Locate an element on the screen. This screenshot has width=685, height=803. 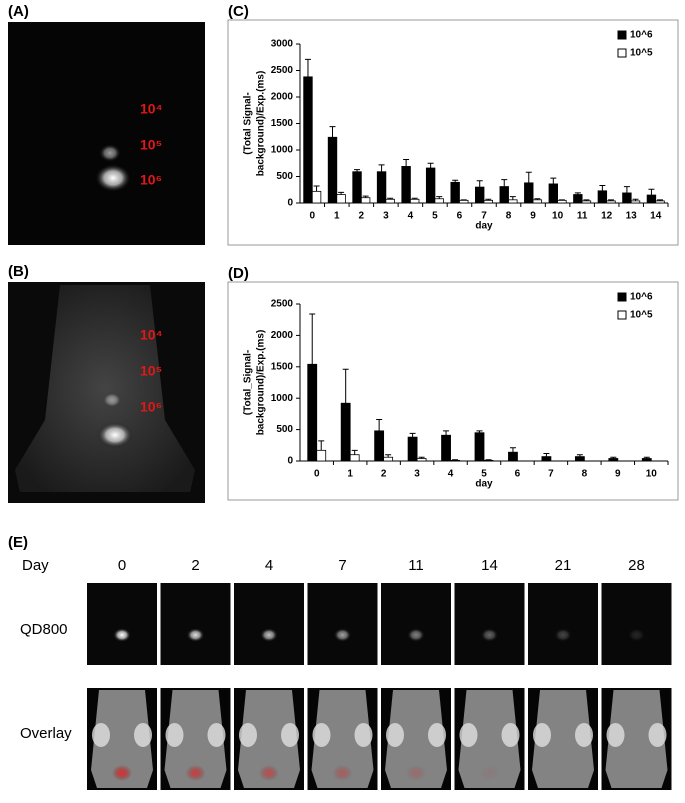
panel-label: (D) is located at coordinates (238, 273).